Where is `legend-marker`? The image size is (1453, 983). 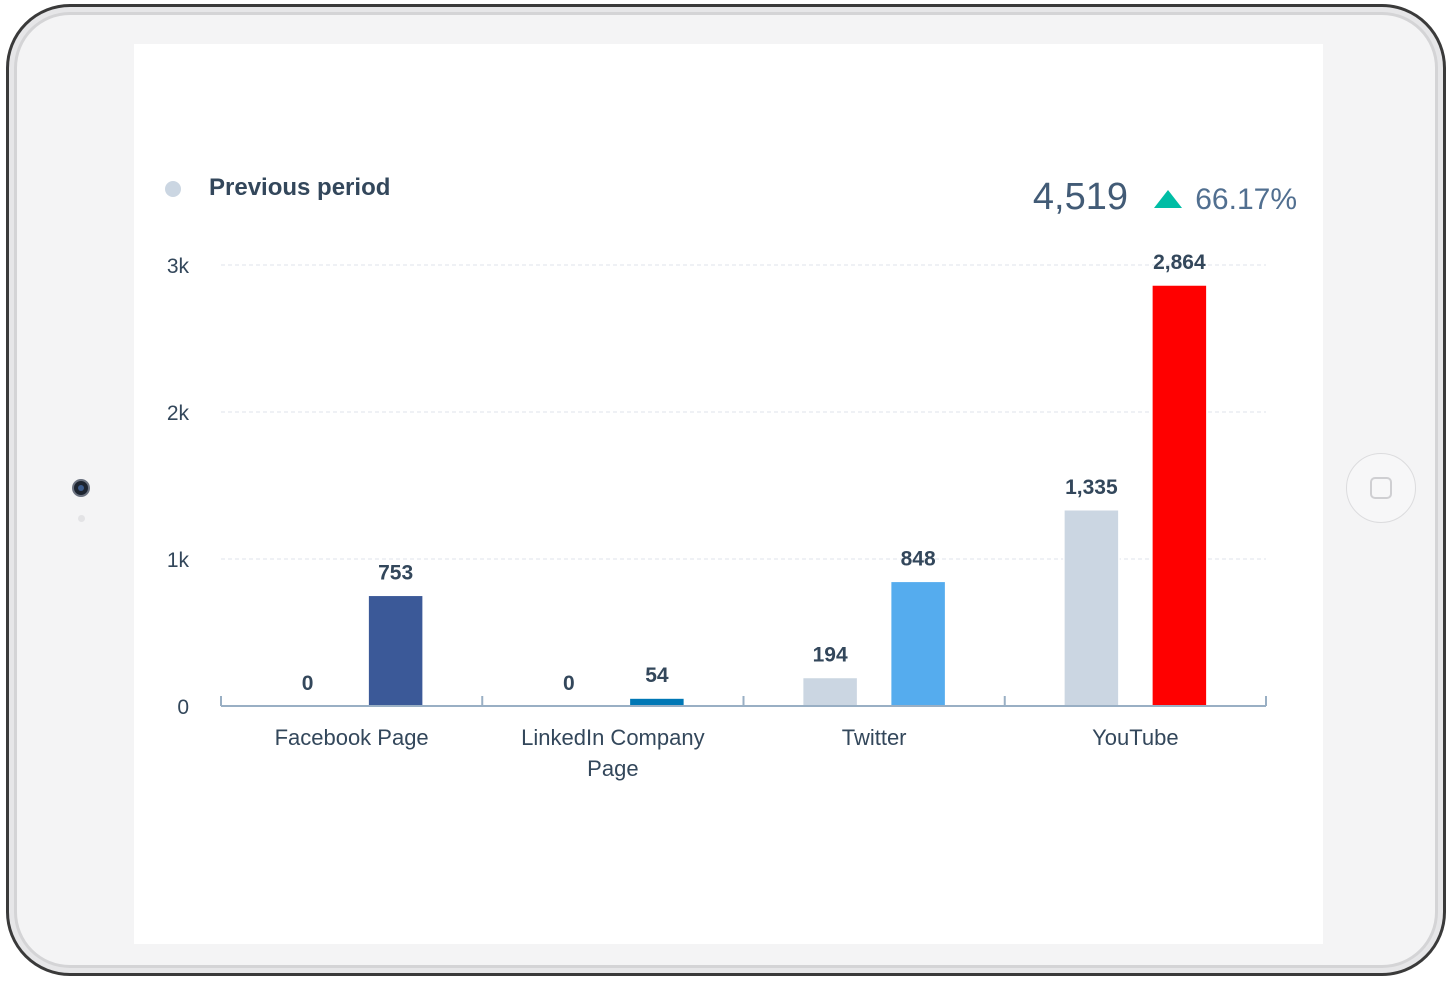 legend-marker is located at coordinates (173, 189).